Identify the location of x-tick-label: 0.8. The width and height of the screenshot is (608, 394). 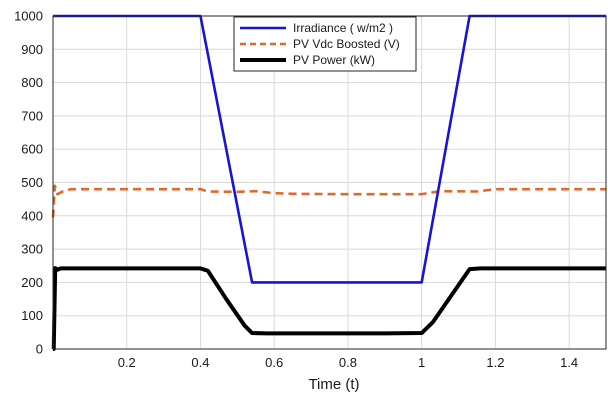
(348, 362).